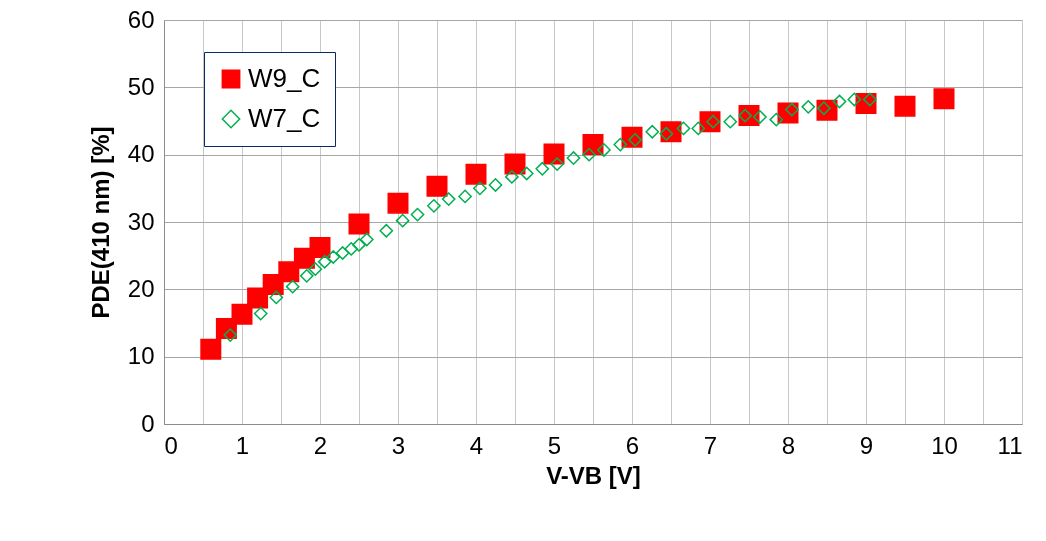 This screenshot has height=541, width=1046. I want to click on y-tick-label: 60, so click(141, 19).